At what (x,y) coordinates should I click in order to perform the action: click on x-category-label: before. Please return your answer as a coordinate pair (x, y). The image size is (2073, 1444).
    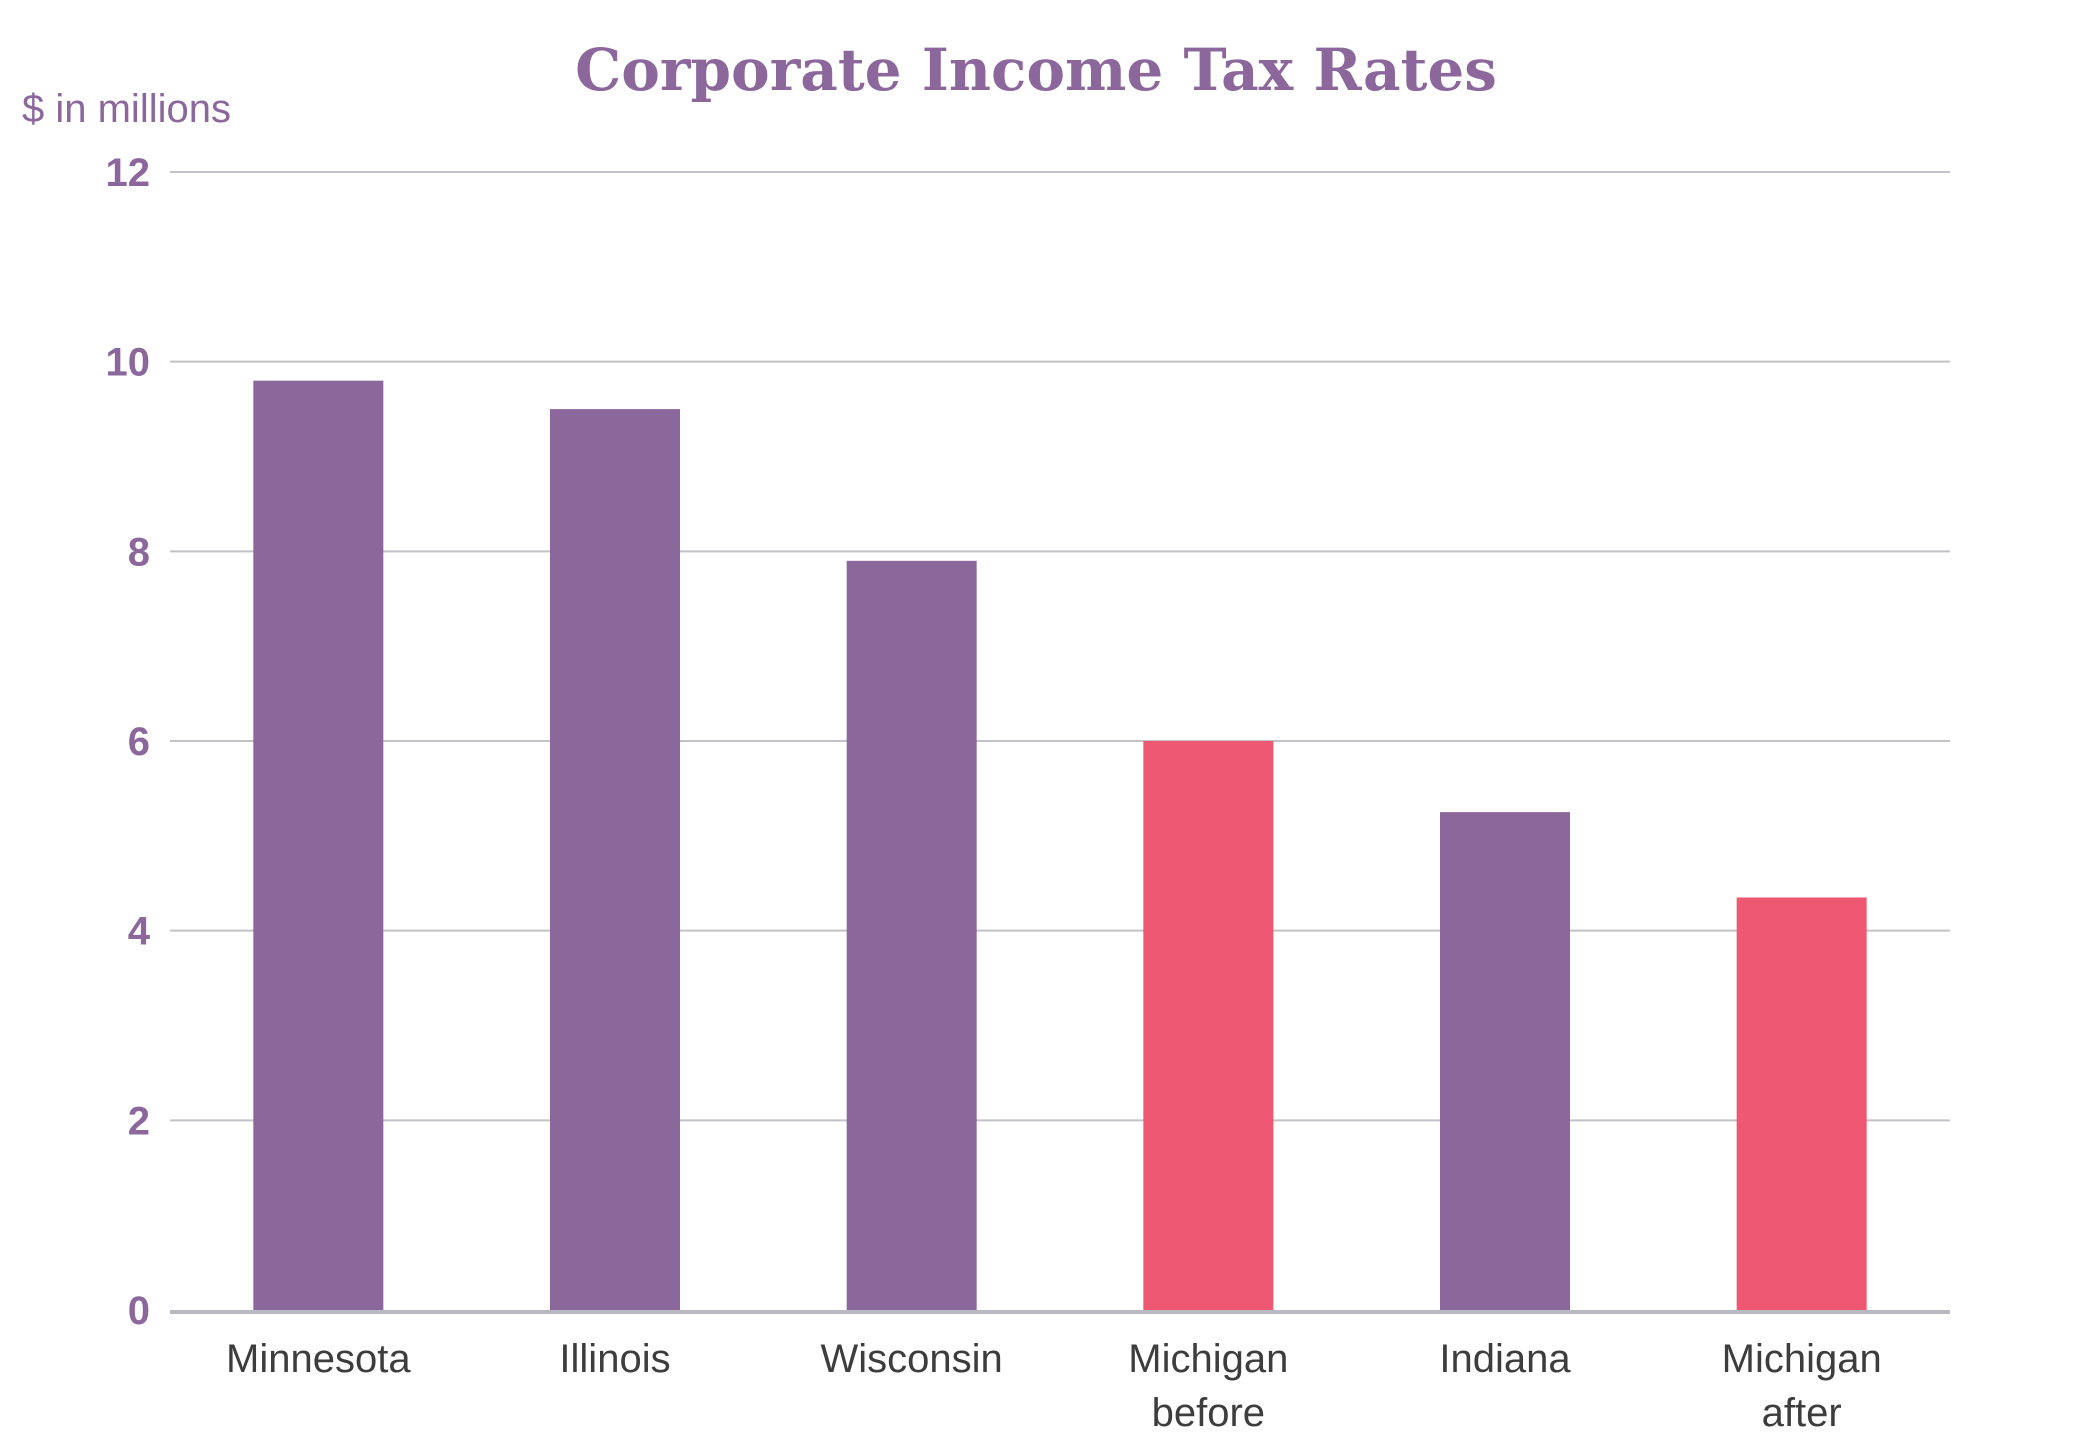
    Looking at the image, I should click on (1208, 1413).